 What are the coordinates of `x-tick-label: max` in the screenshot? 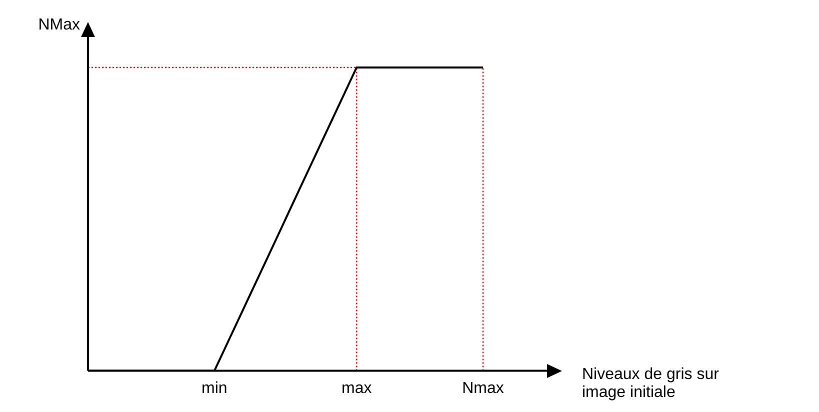 It's located at (356, 388).